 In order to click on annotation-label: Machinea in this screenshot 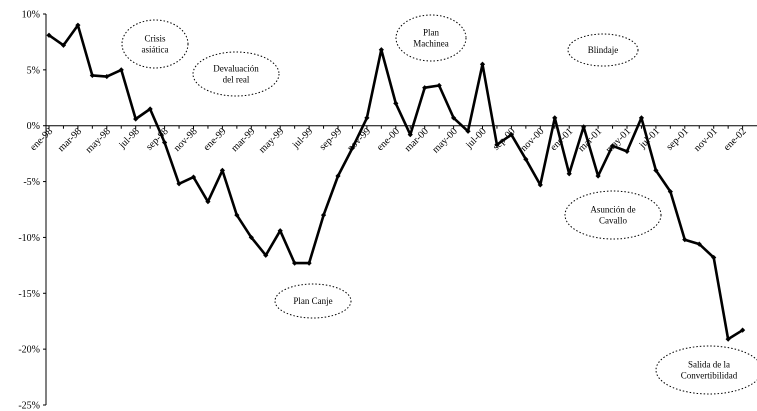, I will do `click(430, 44)`.